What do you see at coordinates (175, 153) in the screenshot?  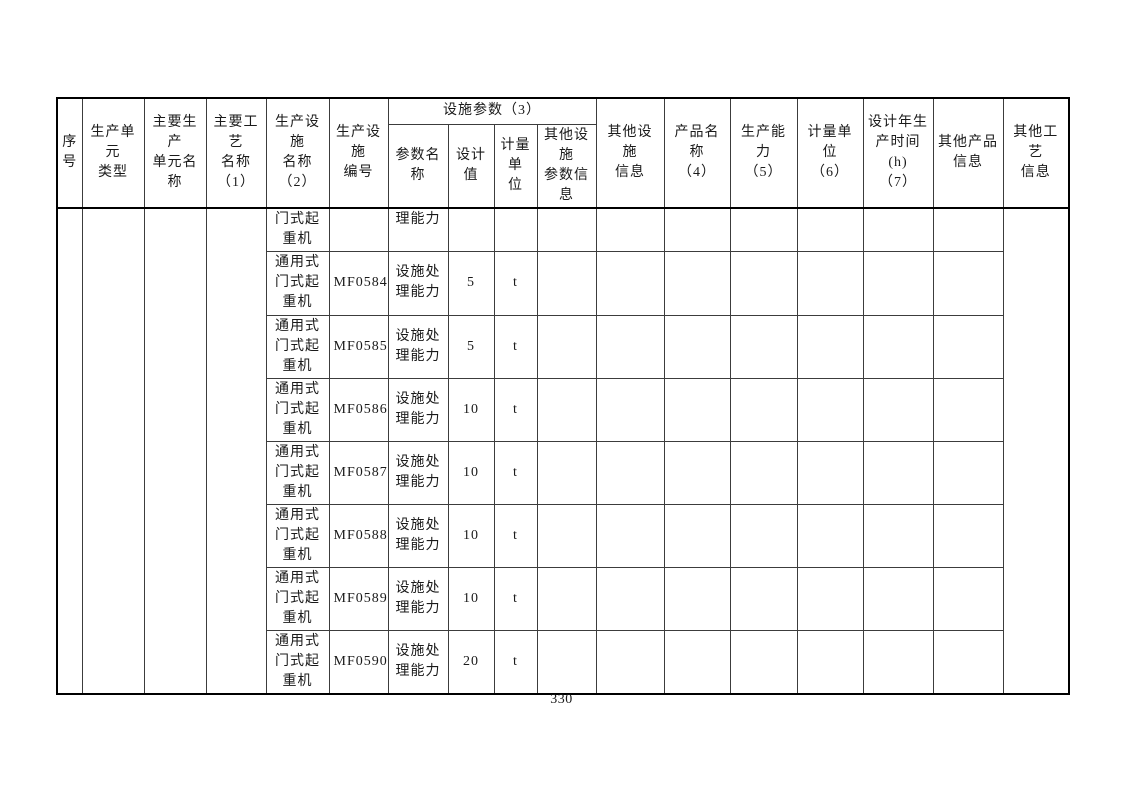 I see `header-main-unit-name: 主要生产 单元名称` at bounding box center [175, 153].